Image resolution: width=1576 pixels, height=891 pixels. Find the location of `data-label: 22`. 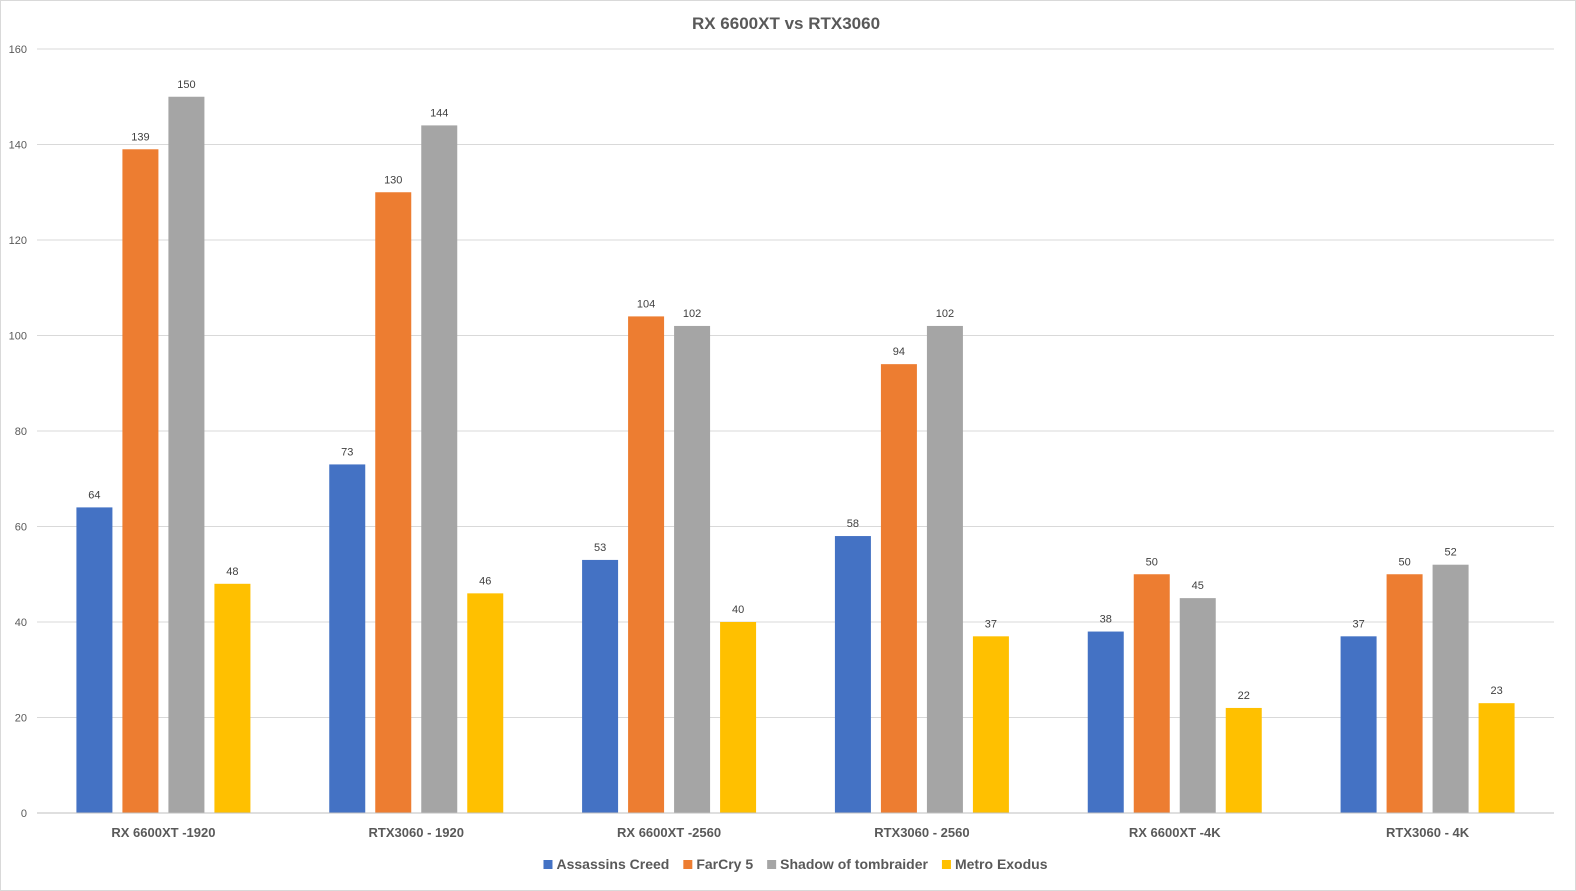

data-label: 22 is located at coordinates (1244, 696).